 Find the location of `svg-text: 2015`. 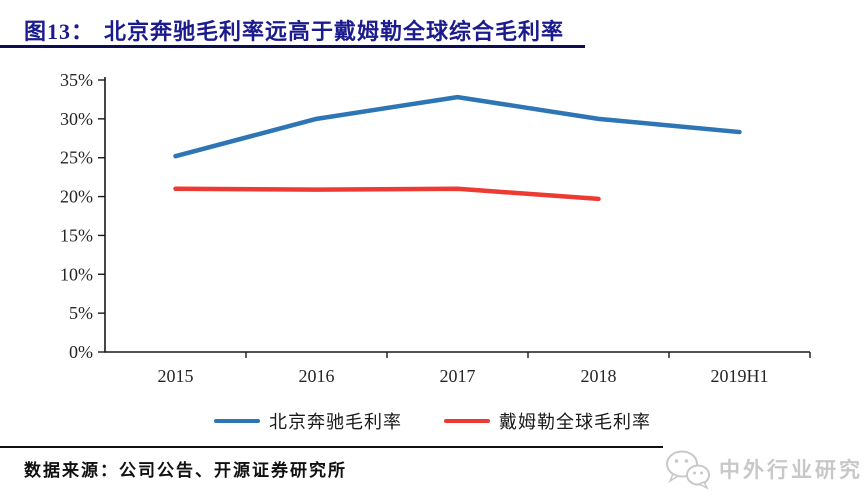

svg-text: 2015 is located at coordinates (176, 376).